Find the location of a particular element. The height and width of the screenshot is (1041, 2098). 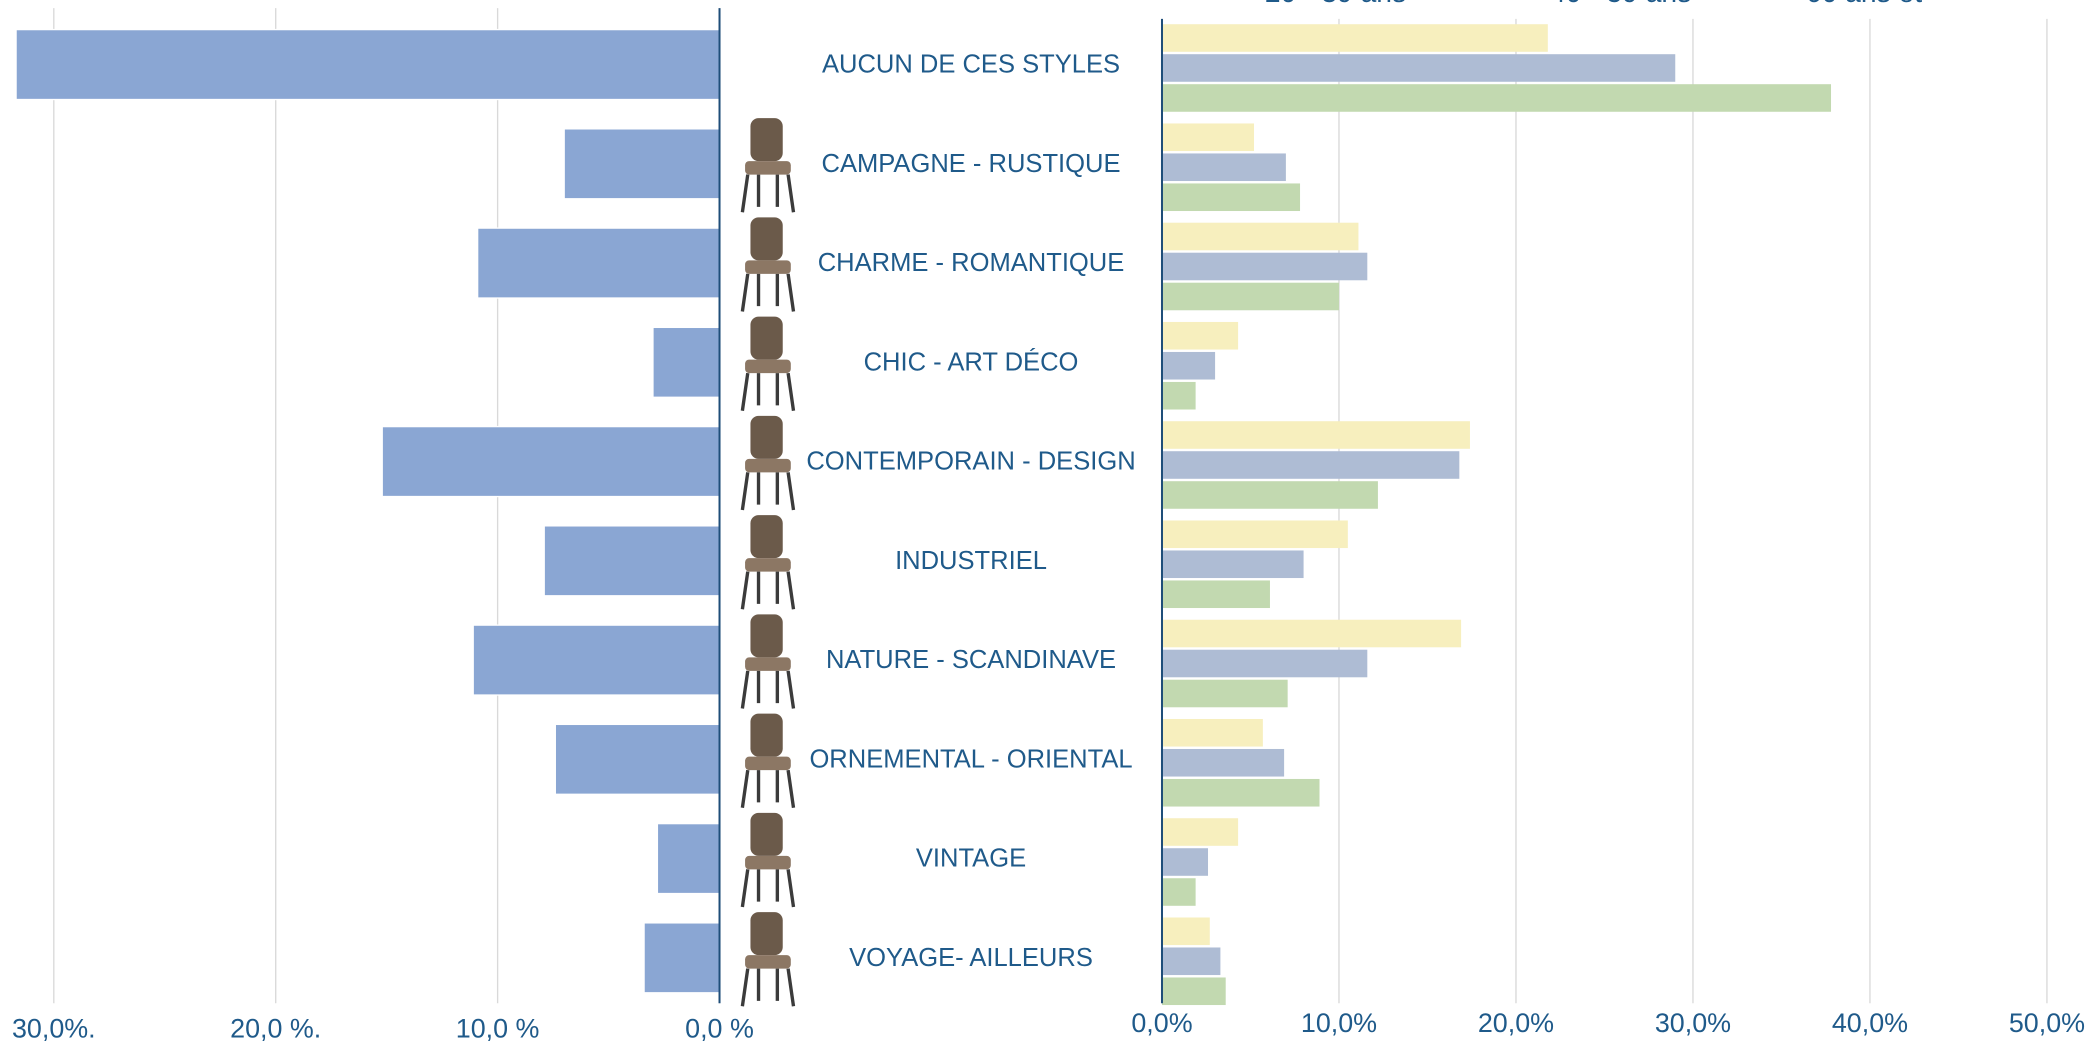

category-label: AUCUN DE CES STYLES is located at coordinates (971, 65).